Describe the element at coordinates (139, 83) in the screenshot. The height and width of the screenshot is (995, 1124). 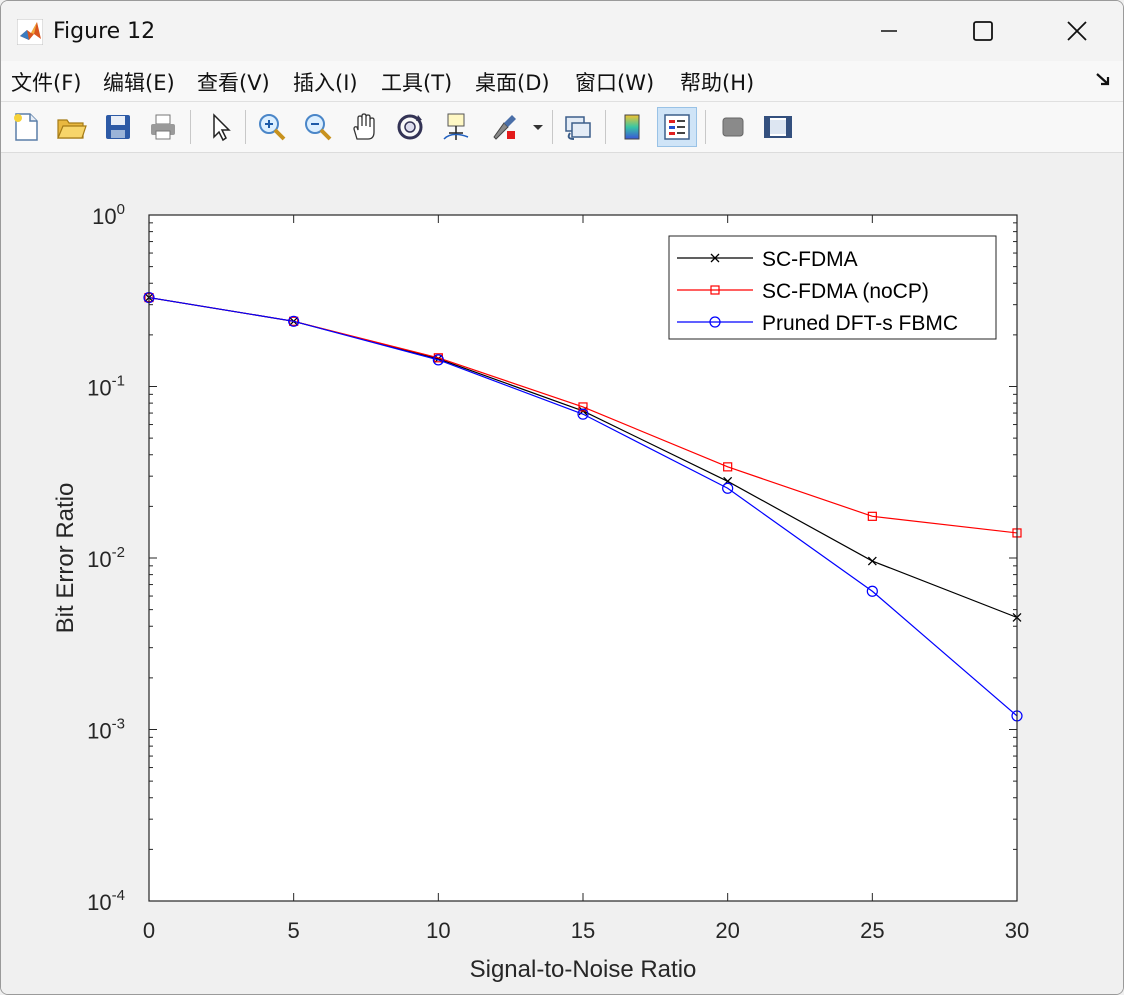
I see `menu-edit: 编辑(E)` at that location.